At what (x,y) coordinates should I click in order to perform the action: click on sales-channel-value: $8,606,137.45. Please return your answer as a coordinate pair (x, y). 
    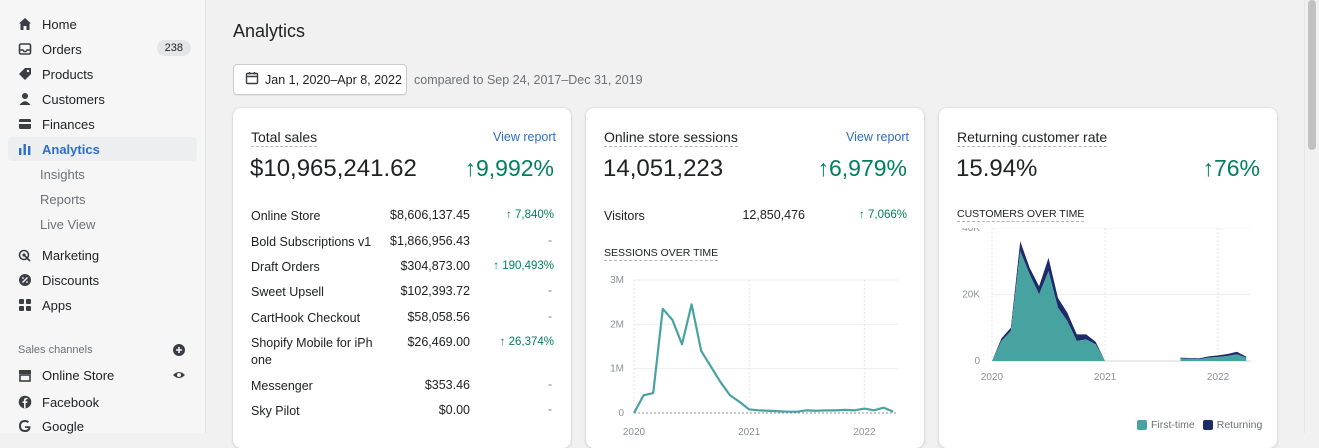
    Looking at the image, I should click on (430, 215).